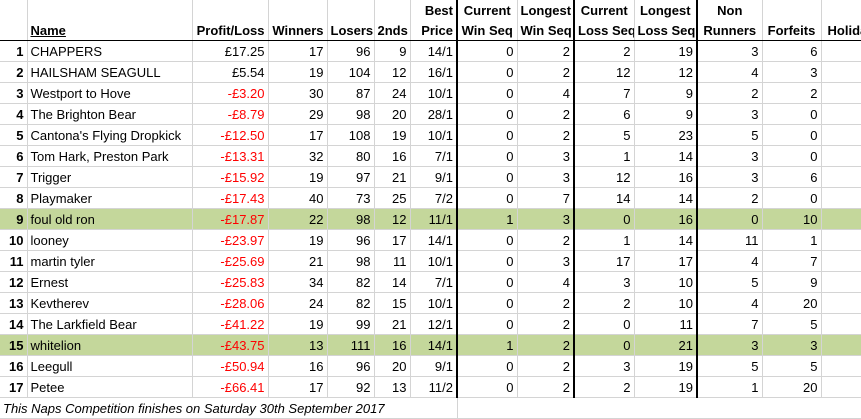 The image size is (861, 419). I want to click on cell-losers: 99, so click(351, 324).